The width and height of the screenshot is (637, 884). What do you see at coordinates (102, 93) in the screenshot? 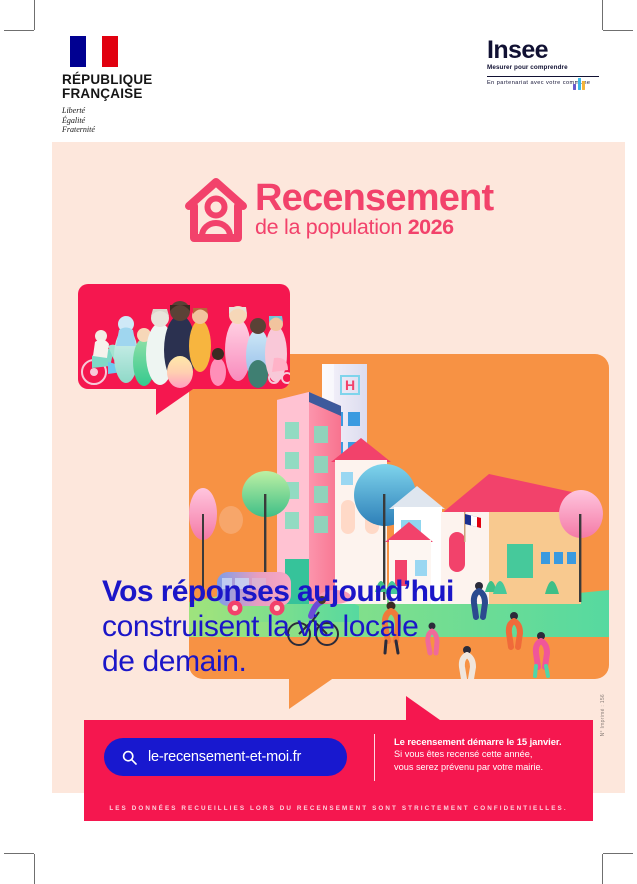
I see `rf-line2: FRANÇAISE` at bounding box center [102, 93].